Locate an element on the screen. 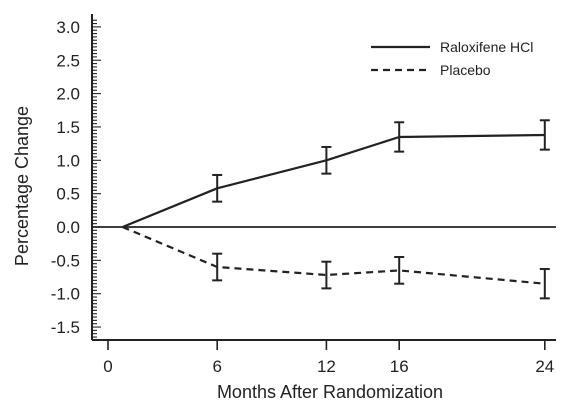  legend: Raloxifene HCl Placebo is located at coordinates (452, 58).